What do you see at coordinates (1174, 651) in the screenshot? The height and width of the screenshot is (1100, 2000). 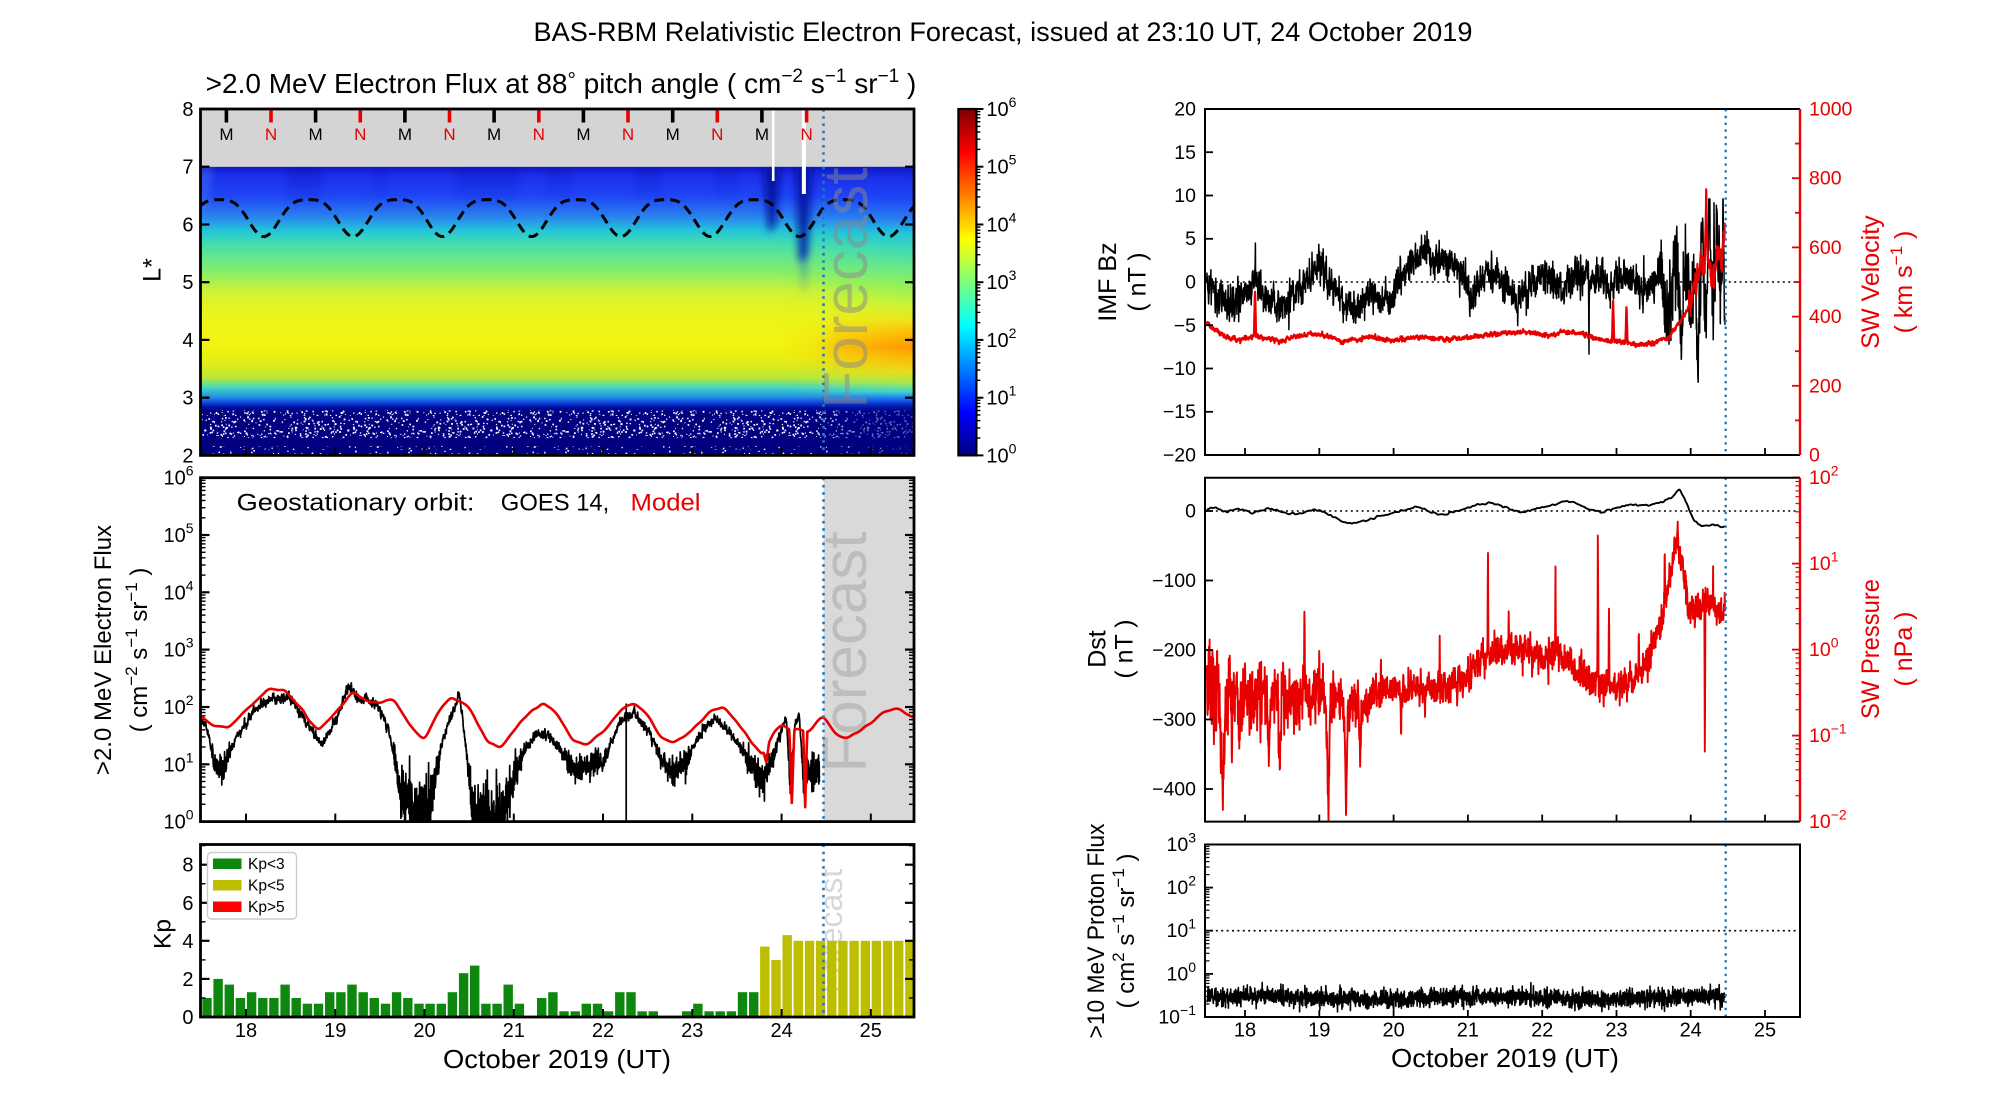 I see `svg-text: −200` at bounding box center [1174, 651].